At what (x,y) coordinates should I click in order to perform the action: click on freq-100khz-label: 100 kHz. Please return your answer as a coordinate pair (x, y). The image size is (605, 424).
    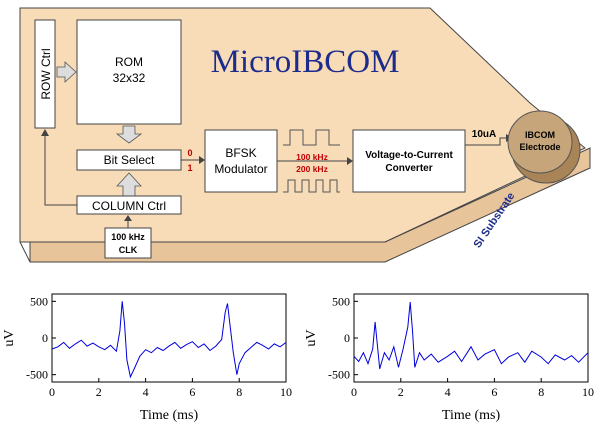
    Looking at the image, I should click on (312, 157).